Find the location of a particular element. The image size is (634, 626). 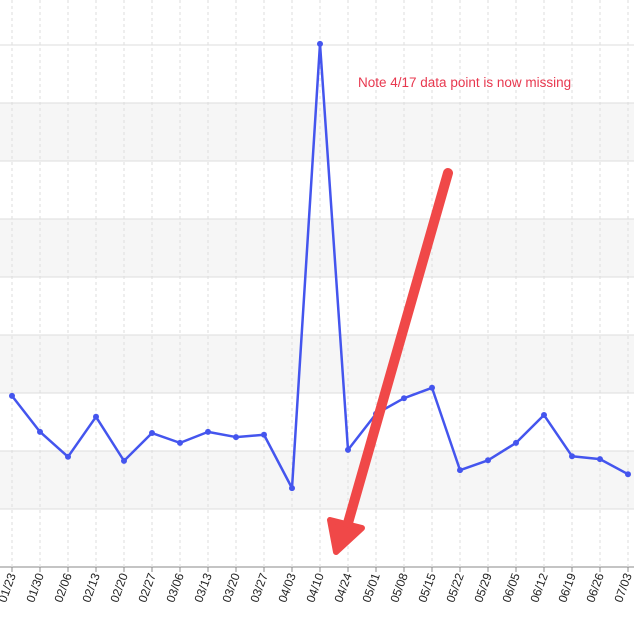

x-tick-label: 04/03 is located at coordinates (287, 587).